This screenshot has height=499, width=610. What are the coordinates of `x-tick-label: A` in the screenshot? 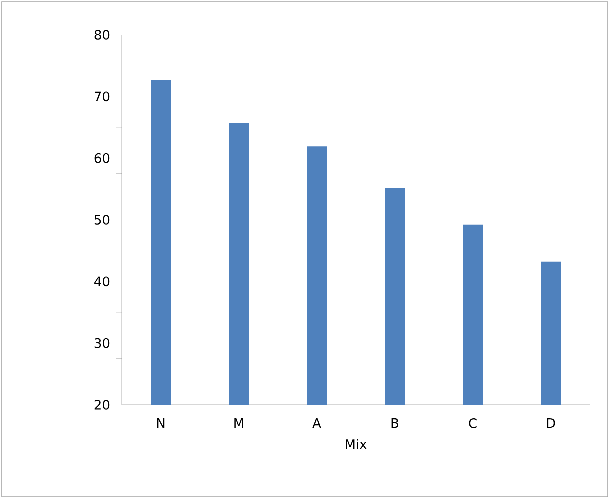 It's located at (317, 423).